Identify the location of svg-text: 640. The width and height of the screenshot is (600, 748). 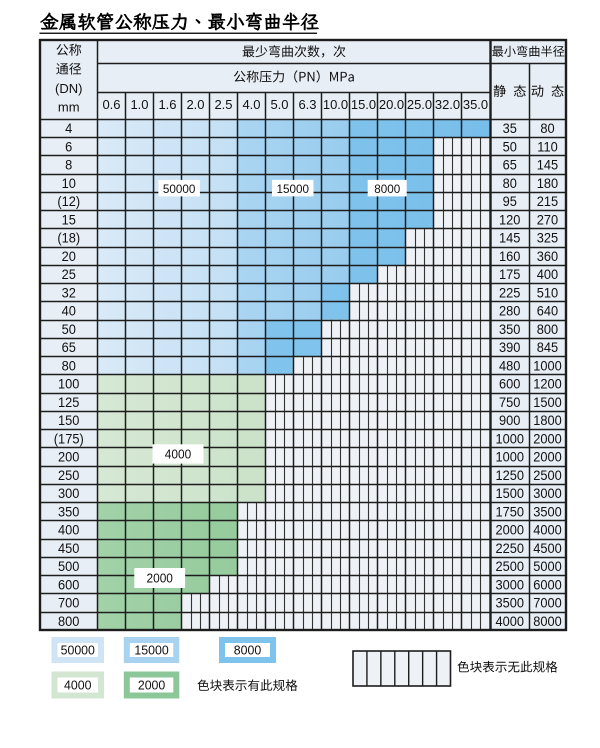
(547, 311).